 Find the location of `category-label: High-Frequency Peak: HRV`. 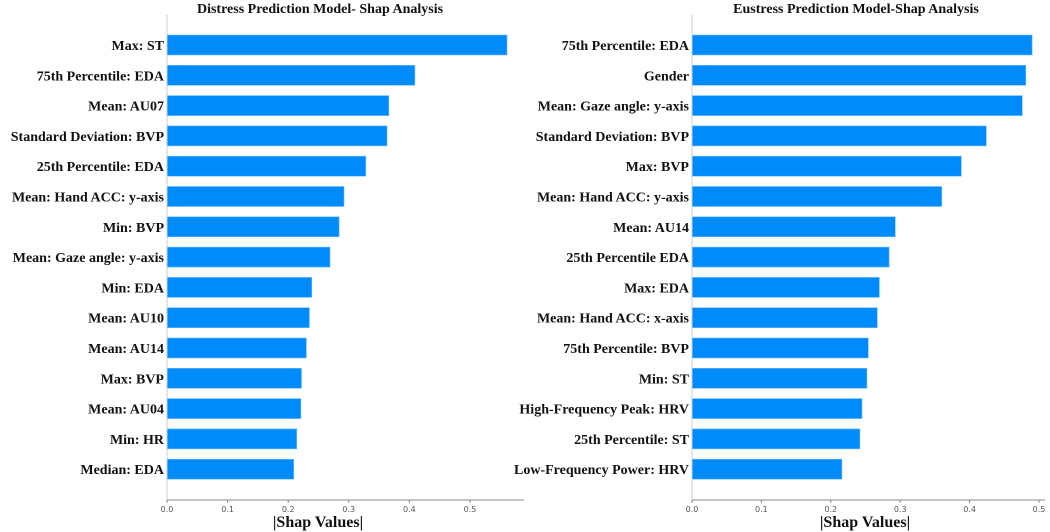

category-label: High-Frequency Peak: HRV is located at coordinates (604, 410).